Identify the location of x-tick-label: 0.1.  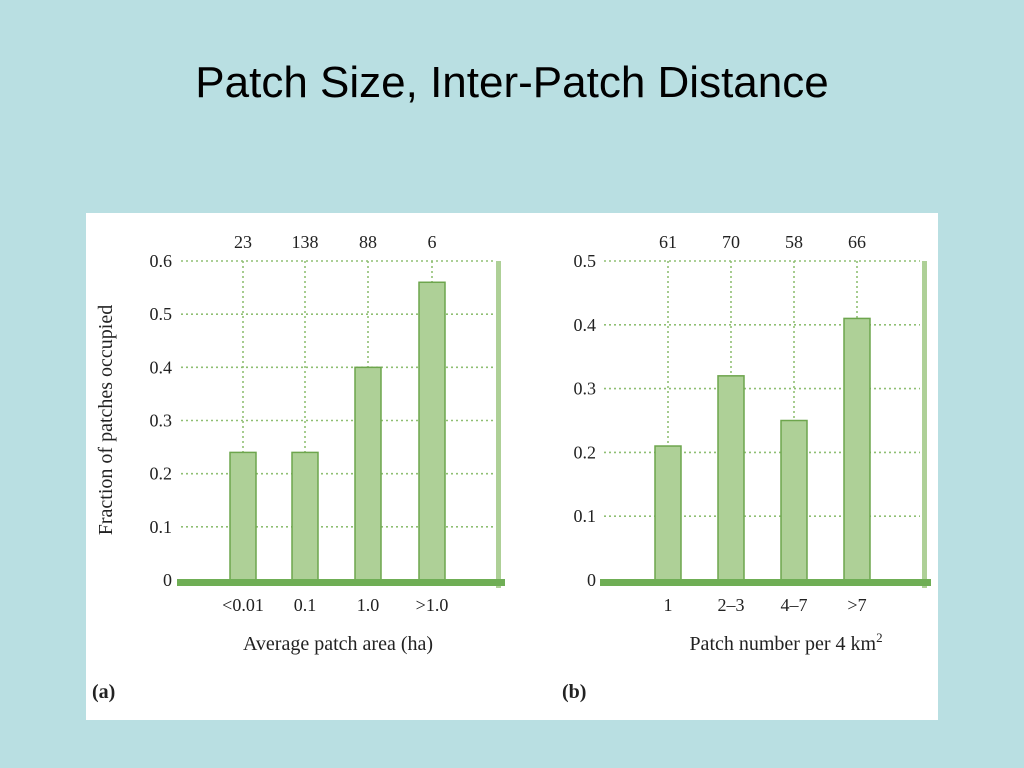
(305, 605).